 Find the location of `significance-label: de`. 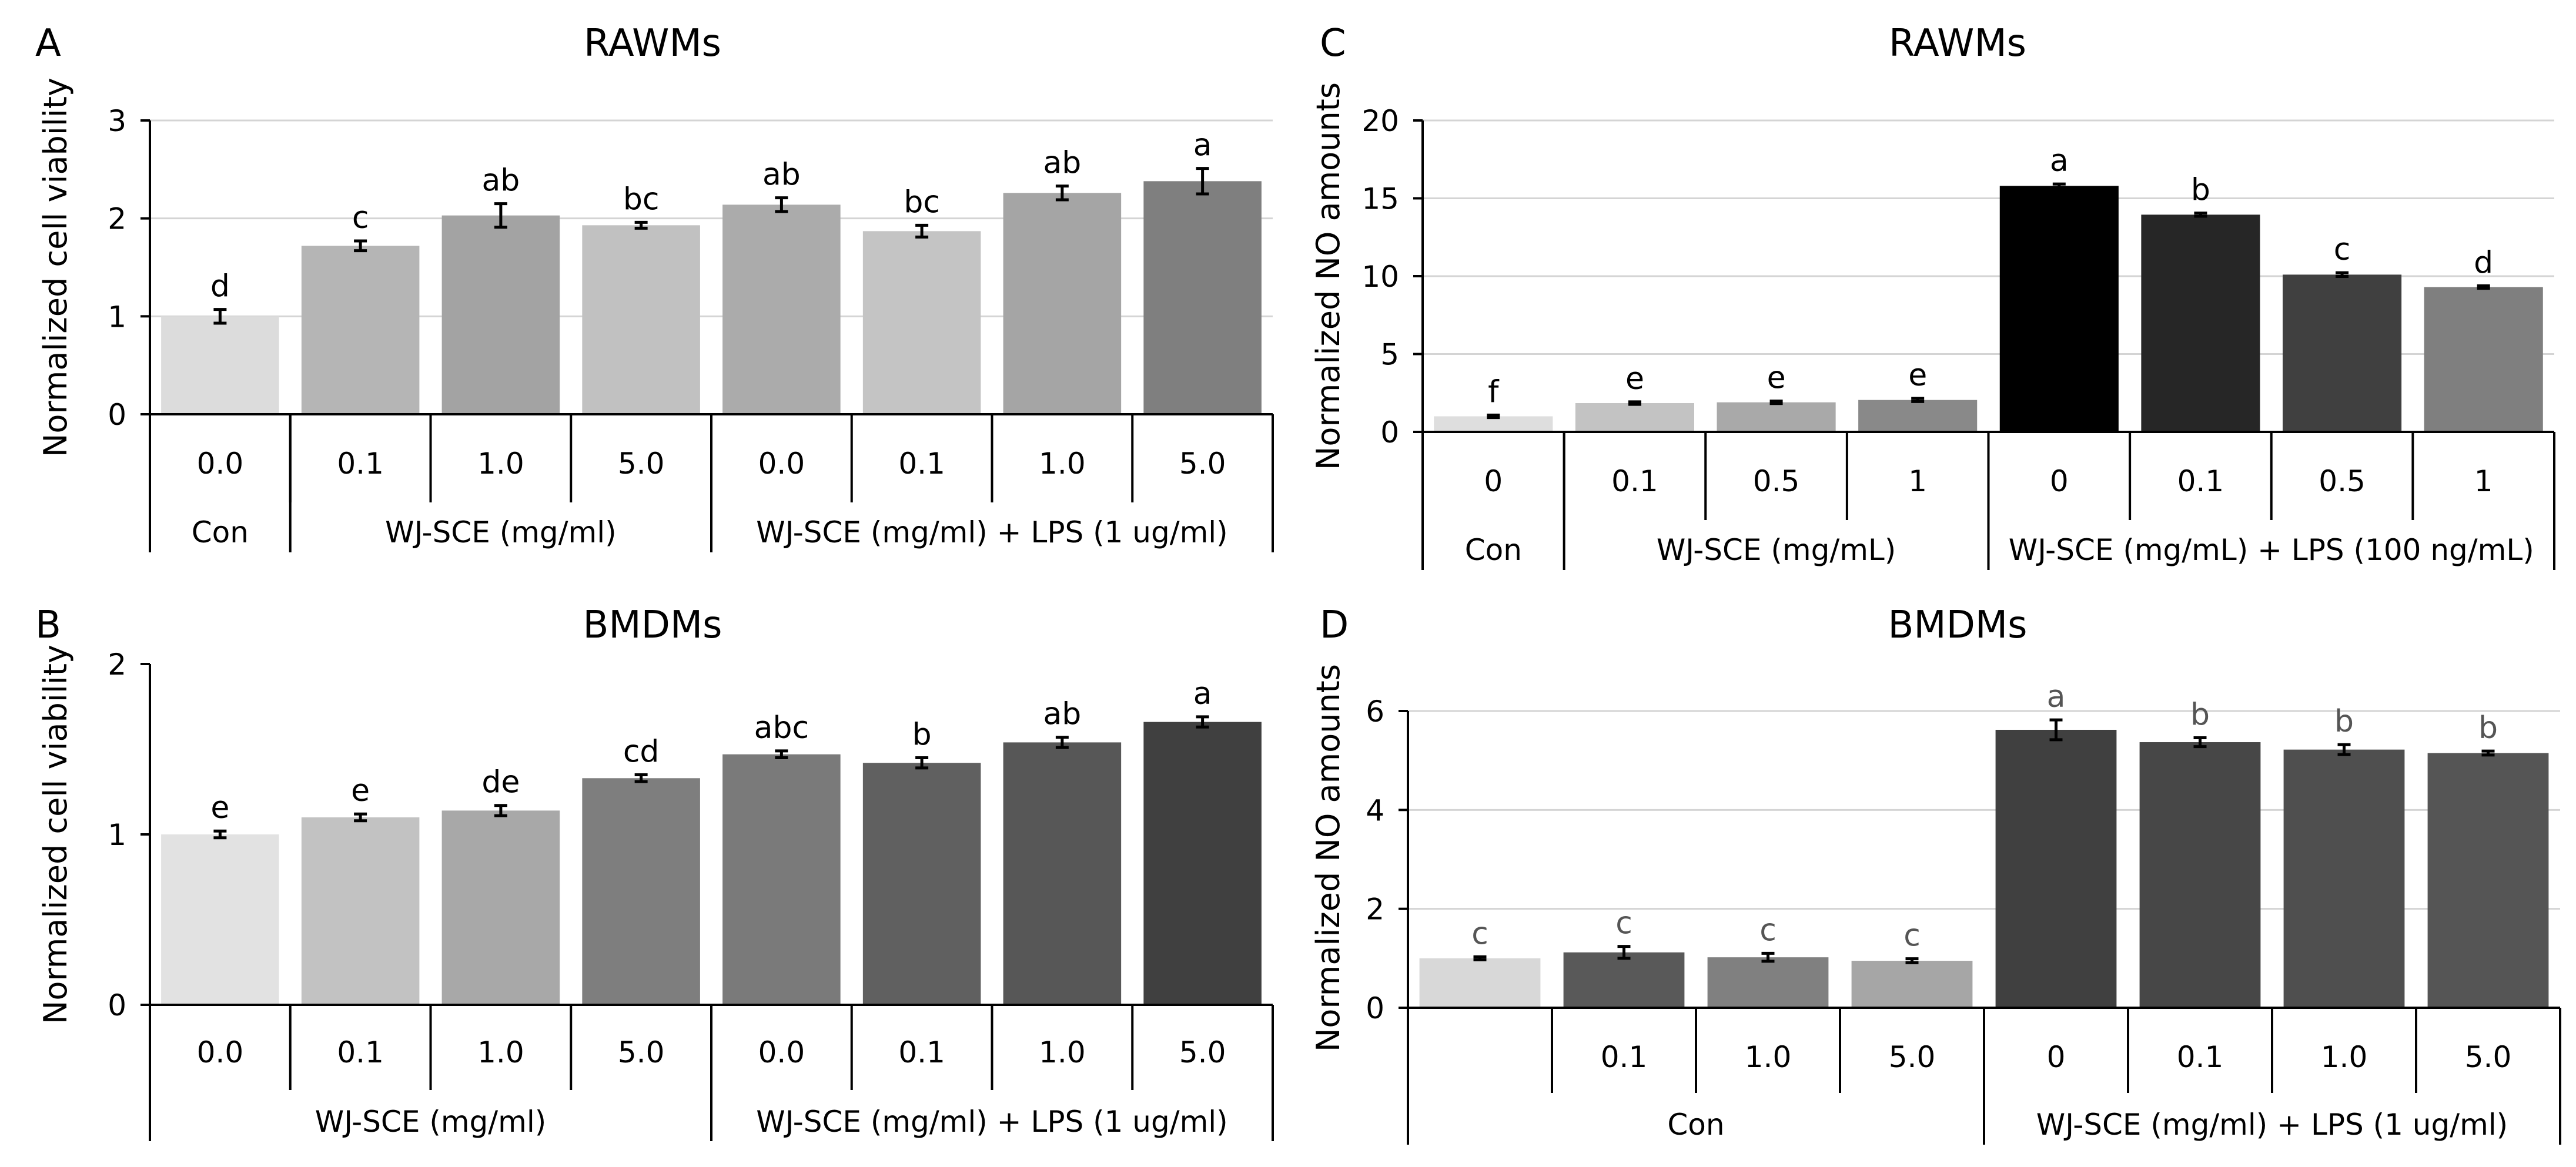

significance-label: de is located at coordinates (500, 782).